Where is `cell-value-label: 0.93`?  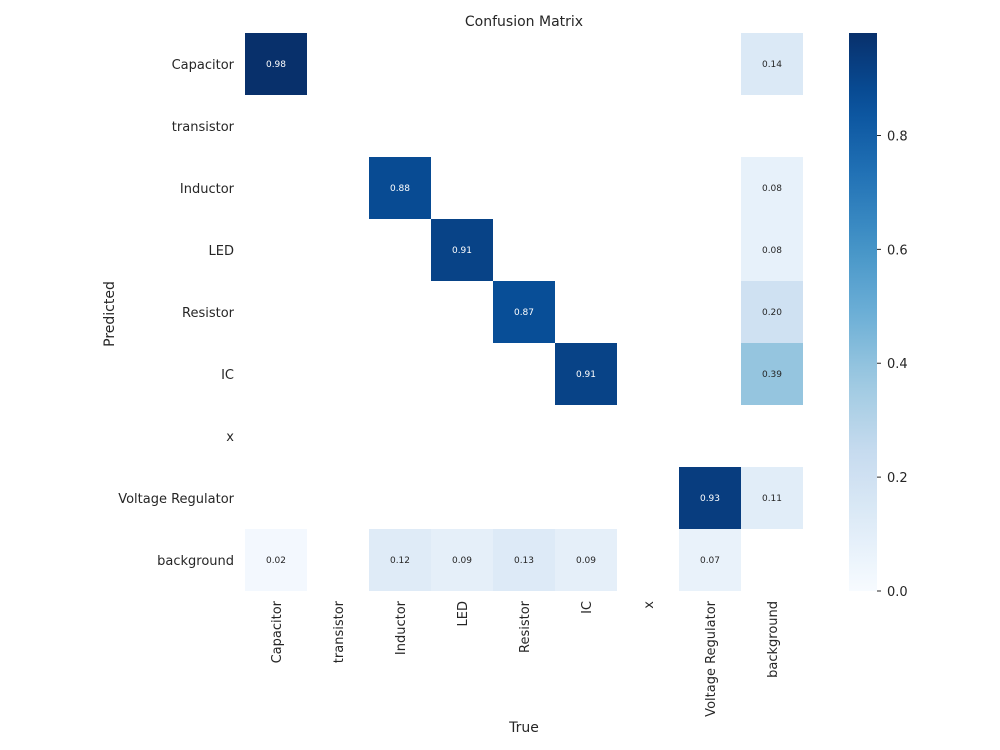
cell-value-label: 0.93 is located at coordinates (710, 499).